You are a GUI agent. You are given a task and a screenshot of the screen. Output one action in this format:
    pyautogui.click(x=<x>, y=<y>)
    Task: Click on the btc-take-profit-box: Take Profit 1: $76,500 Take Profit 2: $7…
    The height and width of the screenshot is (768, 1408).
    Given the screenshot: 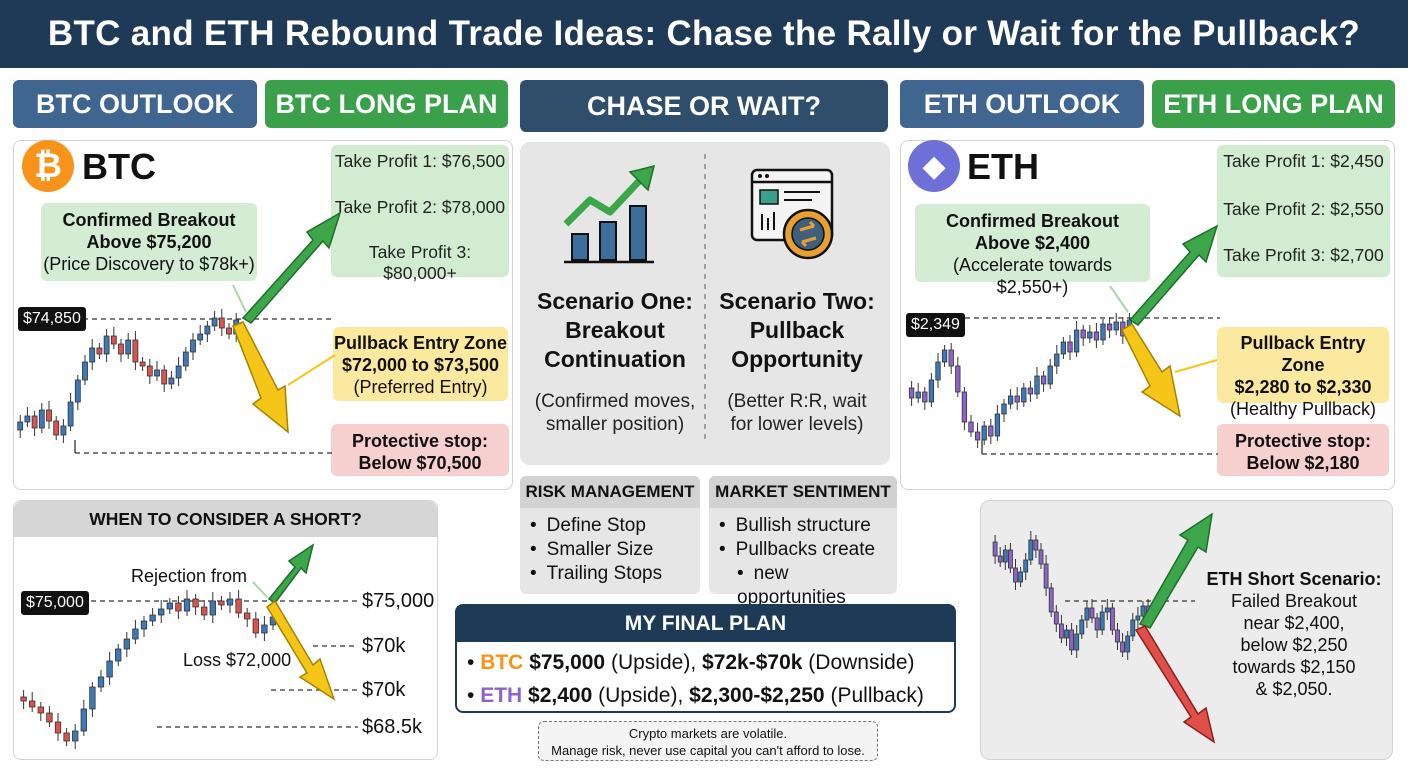 What is the action you would take?
    pyautogui.click(x=420, y=214)
    